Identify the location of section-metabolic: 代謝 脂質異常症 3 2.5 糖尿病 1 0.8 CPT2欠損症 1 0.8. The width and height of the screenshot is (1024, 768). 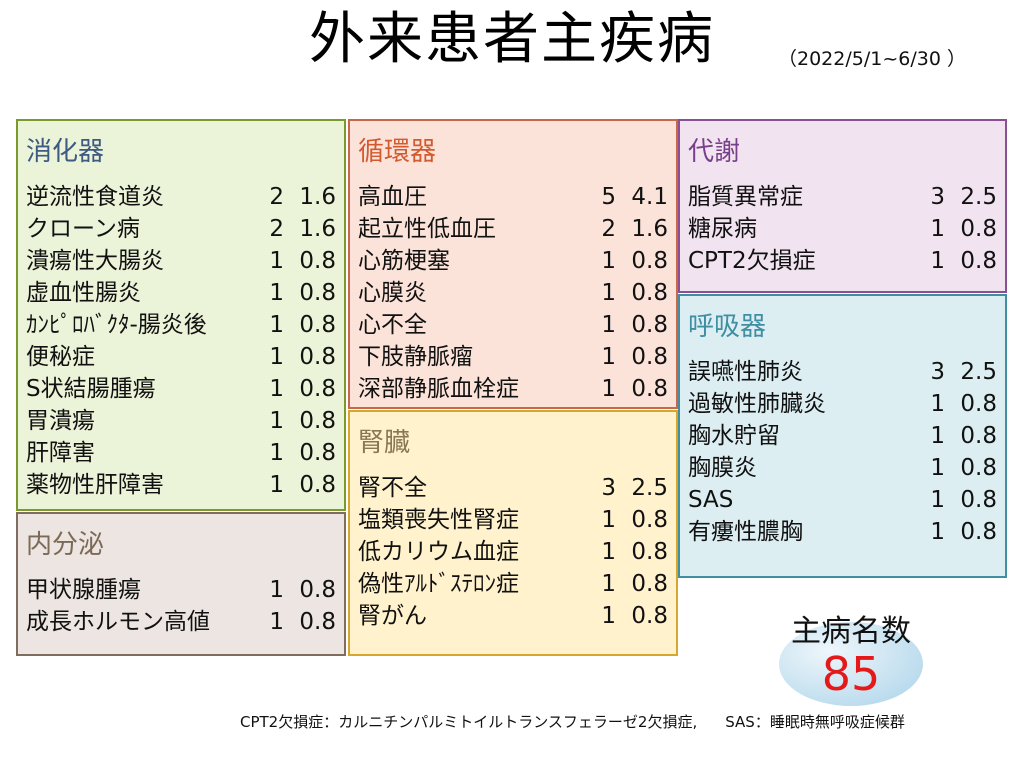
(842, 206).